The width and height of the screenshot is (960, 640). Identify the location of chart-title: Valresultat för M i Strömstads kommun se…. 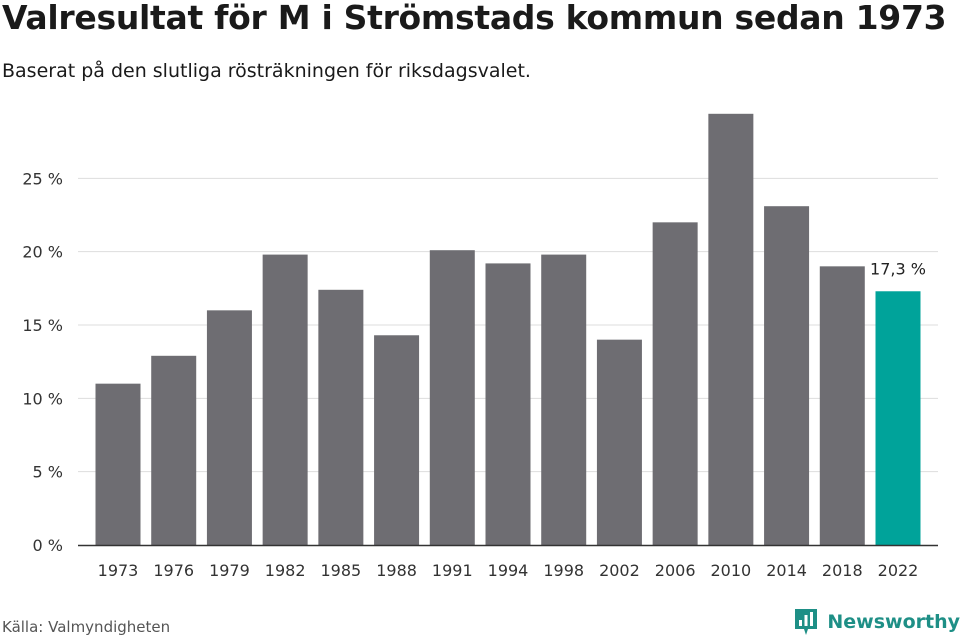
(474, 18).